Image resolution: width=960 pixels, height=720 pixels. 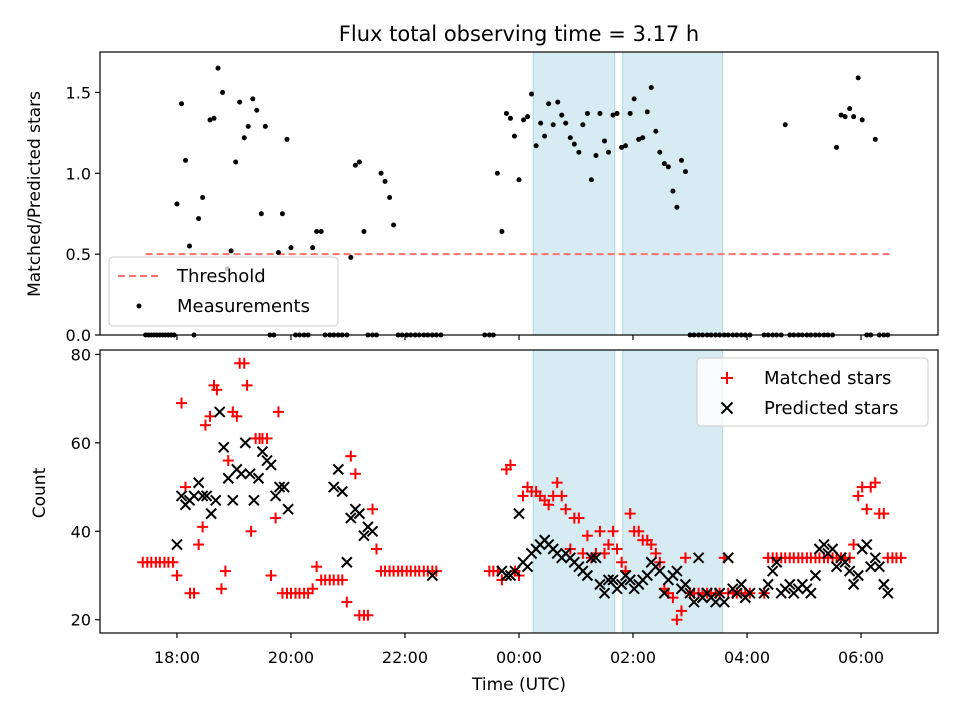 What do you see at coordinates (518, 685) in the screenshot?
I see `x-axis-label: Time (UTC)` at bounding box center [518, 685].